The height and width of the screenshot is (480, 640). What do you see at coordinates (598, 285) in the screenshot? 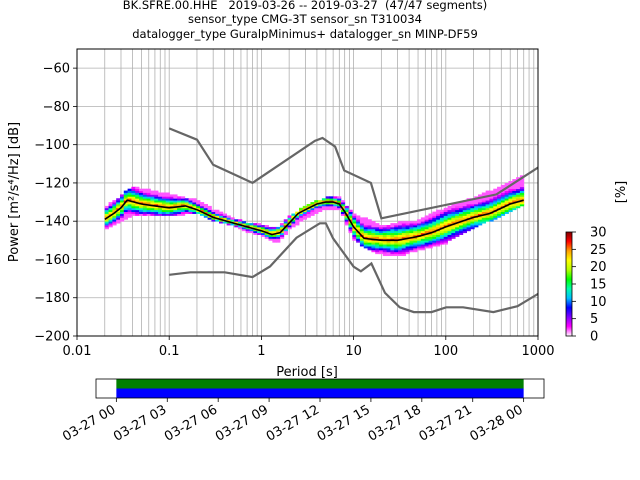
I see `colorbar-tick-label: 15` at bounding box center [598, 285].